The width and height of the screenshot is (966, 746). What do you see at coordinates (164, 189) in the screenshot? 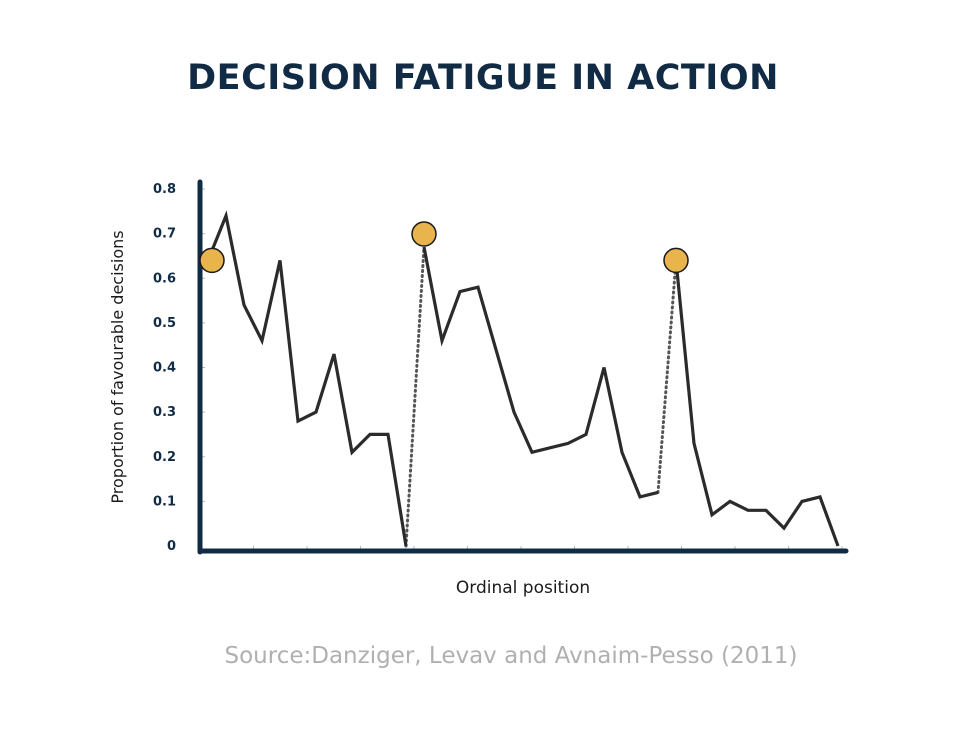
I see `y-tick-label: 0.8` at bounding box center [164, 189].